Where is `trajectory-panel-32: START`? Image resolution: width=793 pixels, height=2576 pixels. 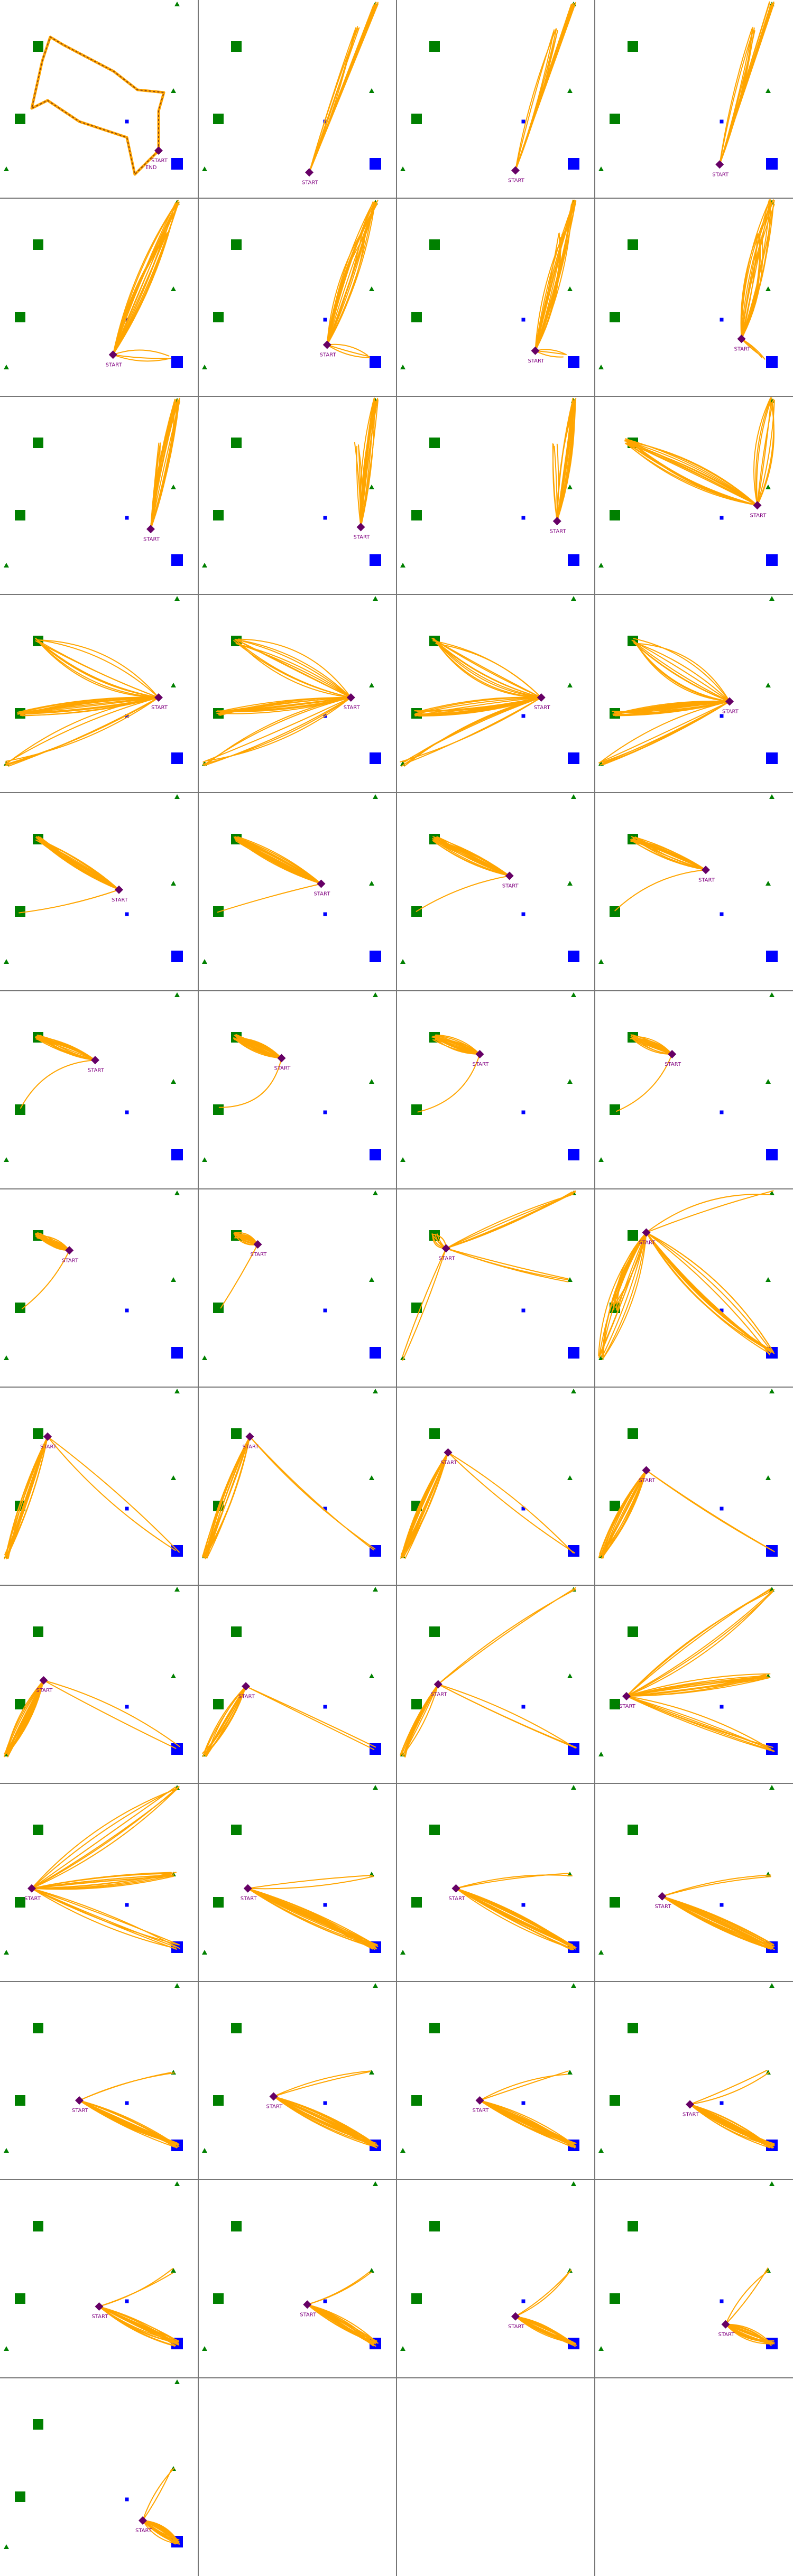 trajectory-panel-32: START is located at coordinates (694, 1486).